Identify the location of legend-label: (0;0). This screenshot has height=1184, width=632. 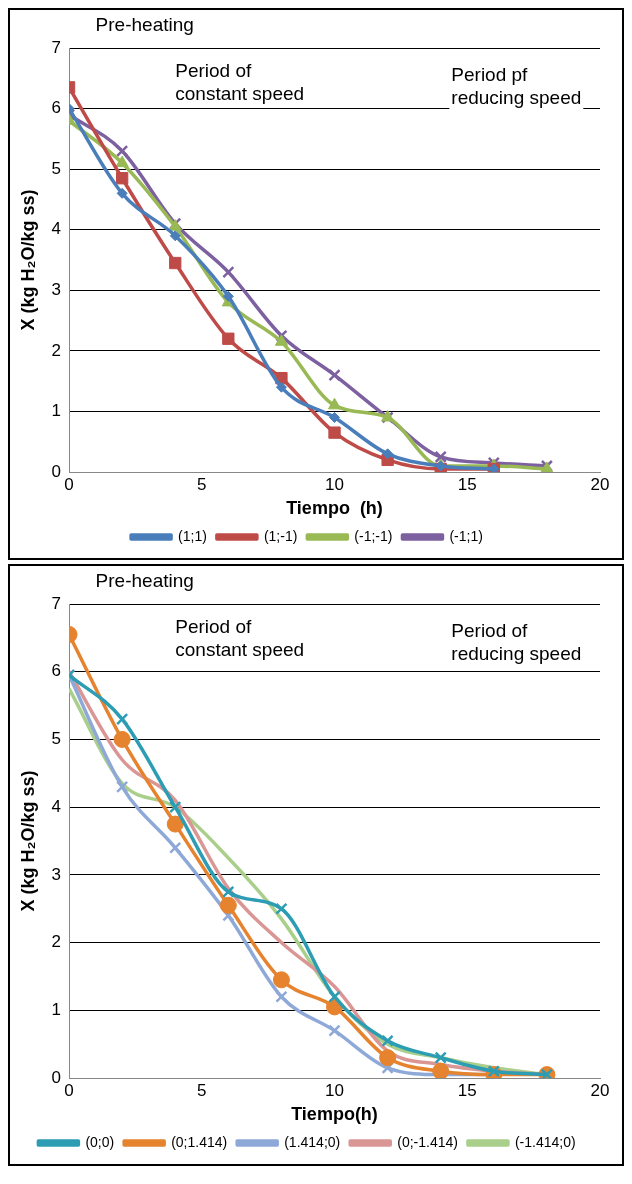
(100, 1141).